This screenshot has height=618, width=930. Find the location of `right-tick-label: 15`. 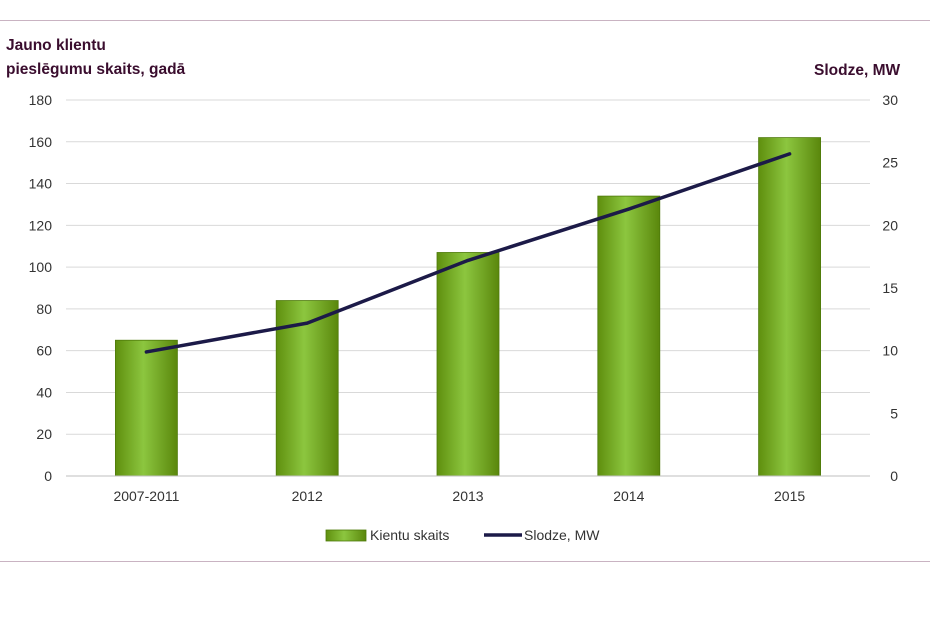

right-tick-label: 15 is located at coordinates (890, 288).